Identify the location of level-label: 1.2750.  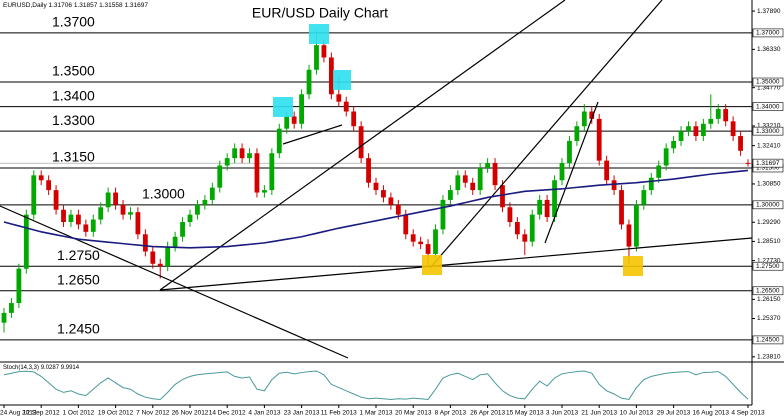
(78, 255).